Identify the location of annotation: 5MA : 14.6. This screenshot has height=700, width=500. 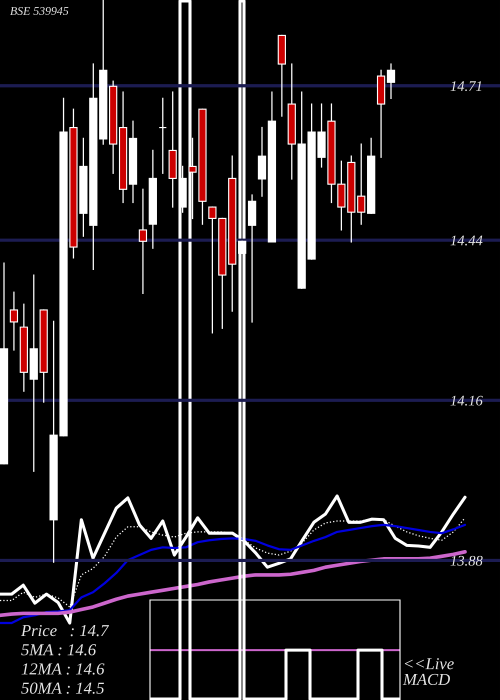
(58, 650).